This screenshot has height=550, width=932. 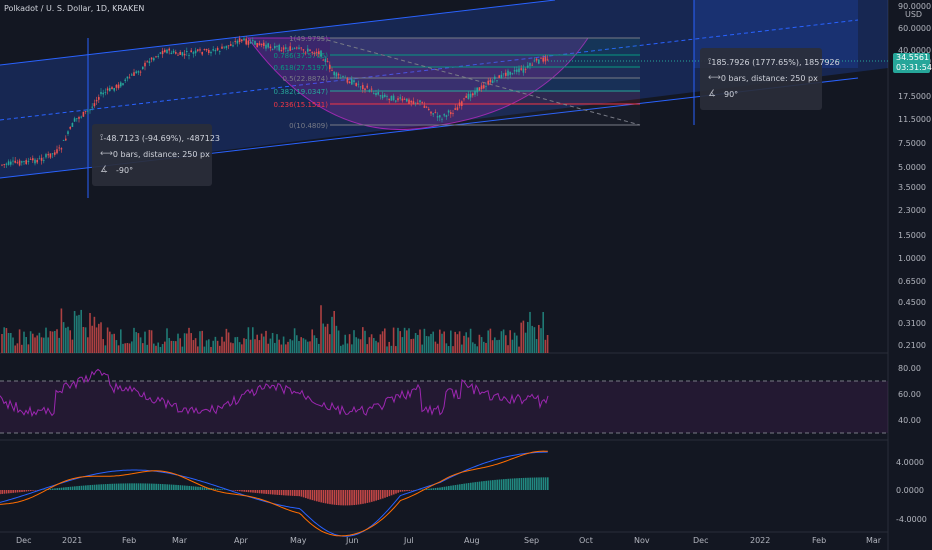 I want to click on rsi-line, so click(x=274, y=393).